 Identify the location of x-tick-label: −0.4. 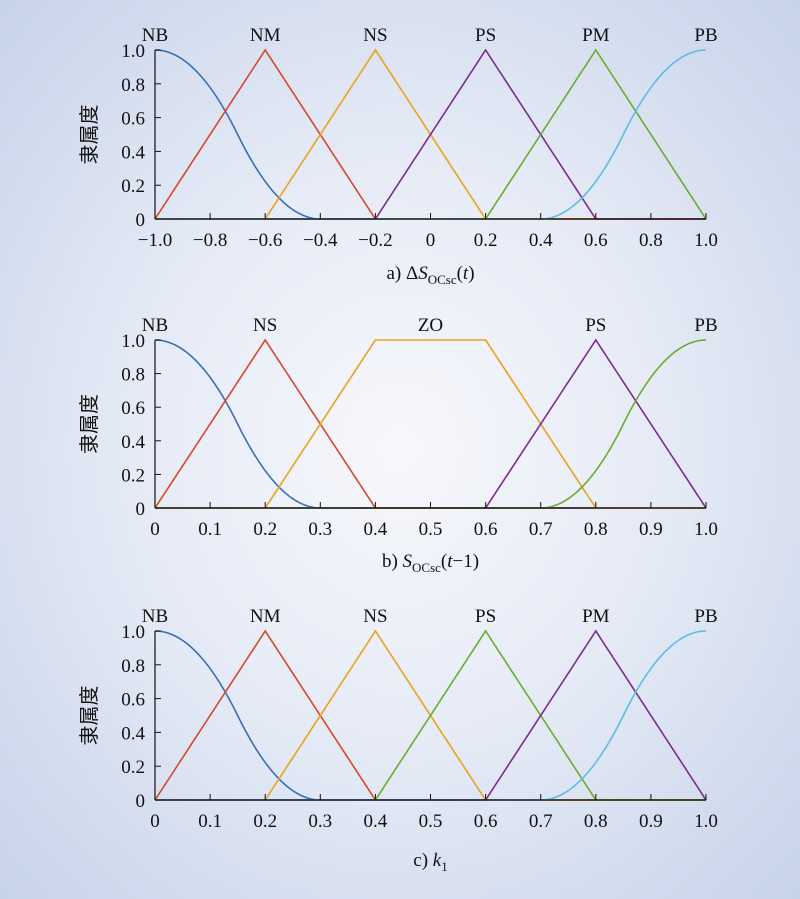
(320, 240).